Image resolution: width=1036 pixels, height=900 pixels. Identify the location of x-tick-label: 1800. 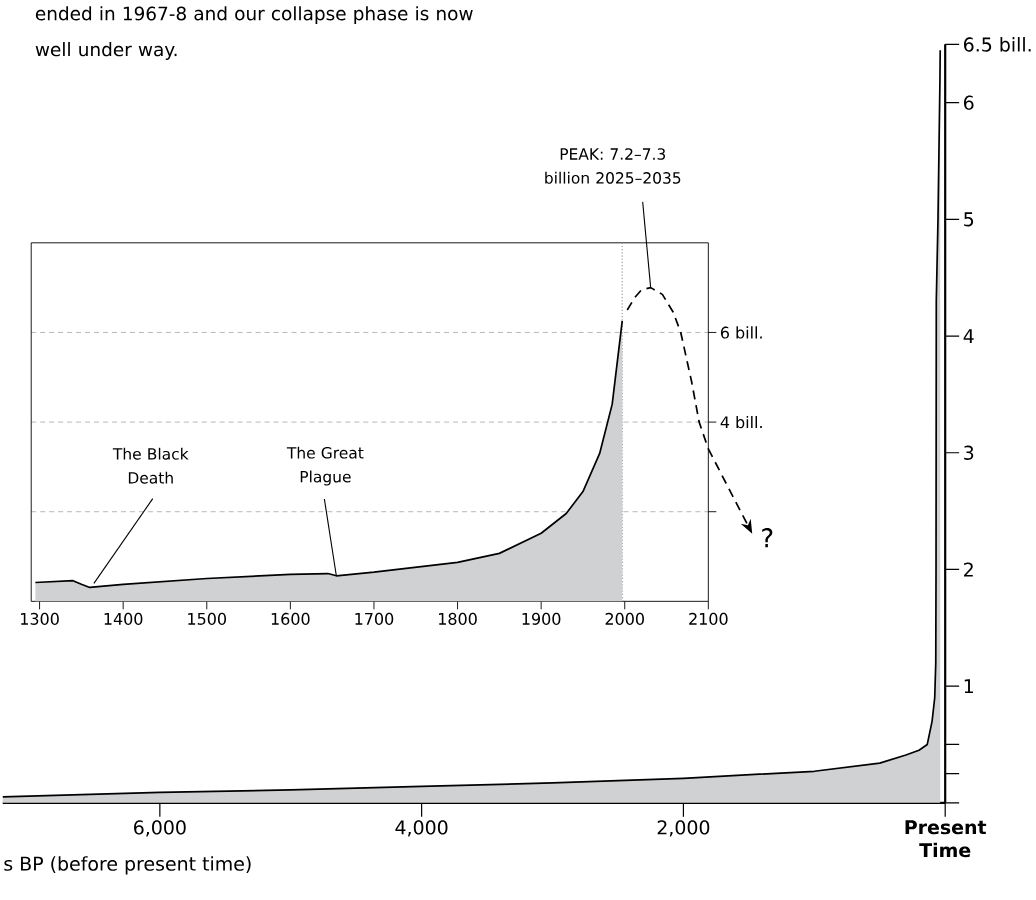
(458, 619).